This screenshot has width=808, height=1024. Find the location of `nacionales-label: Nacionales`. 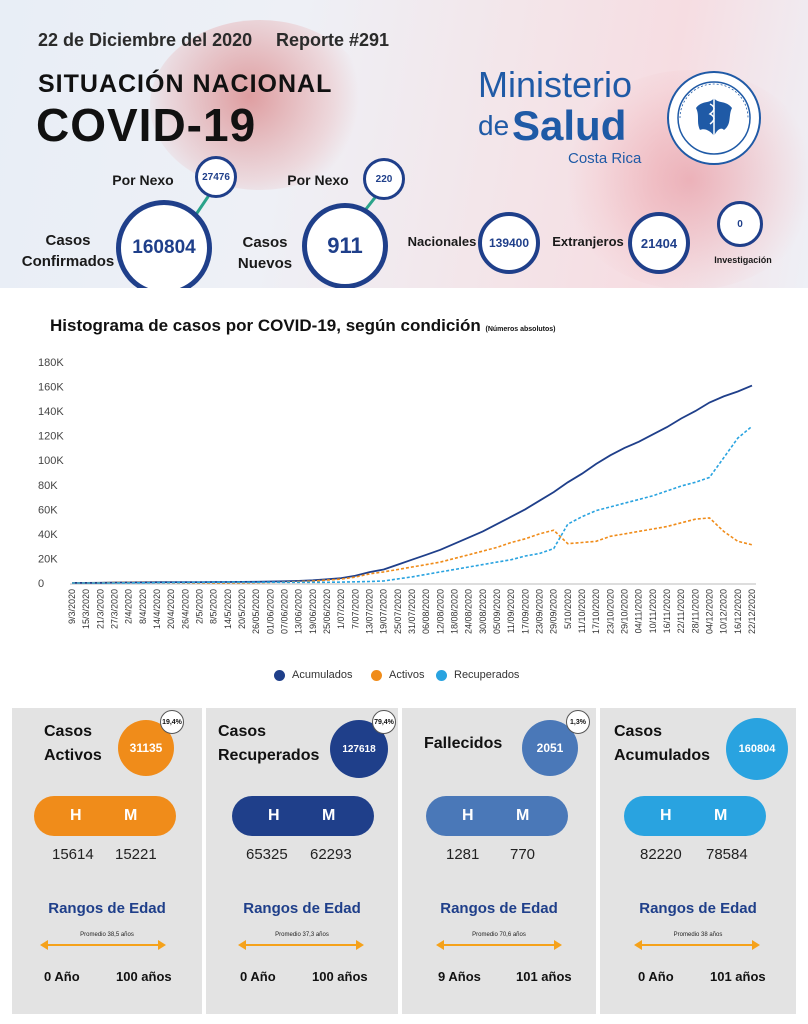

nacionales-label: Nacionales is located at coordinates (442, 241).